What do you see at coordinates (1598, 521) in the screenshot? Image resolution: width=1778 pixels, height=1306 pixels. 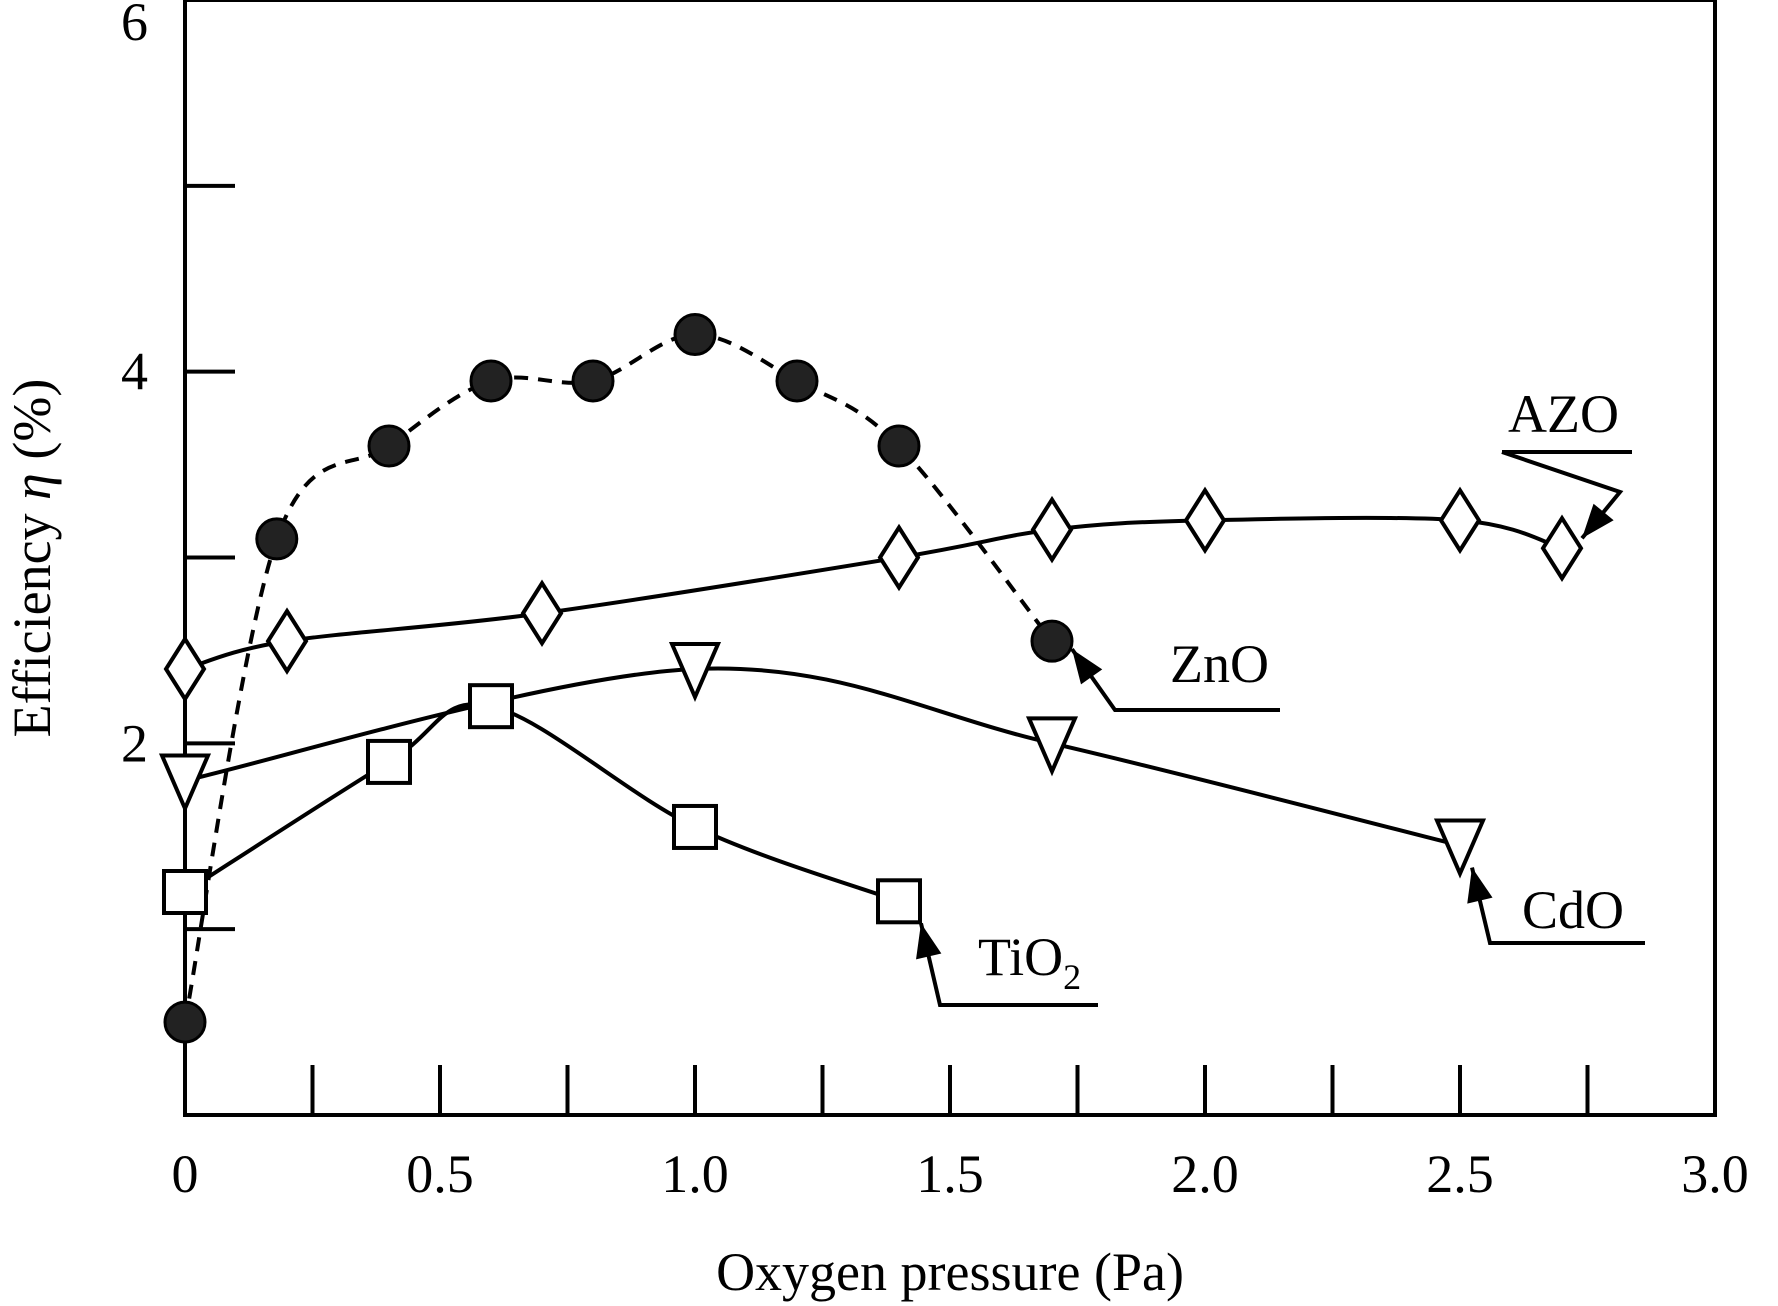 I see `azo-arrowhead` at bounding box center [1598, 521].